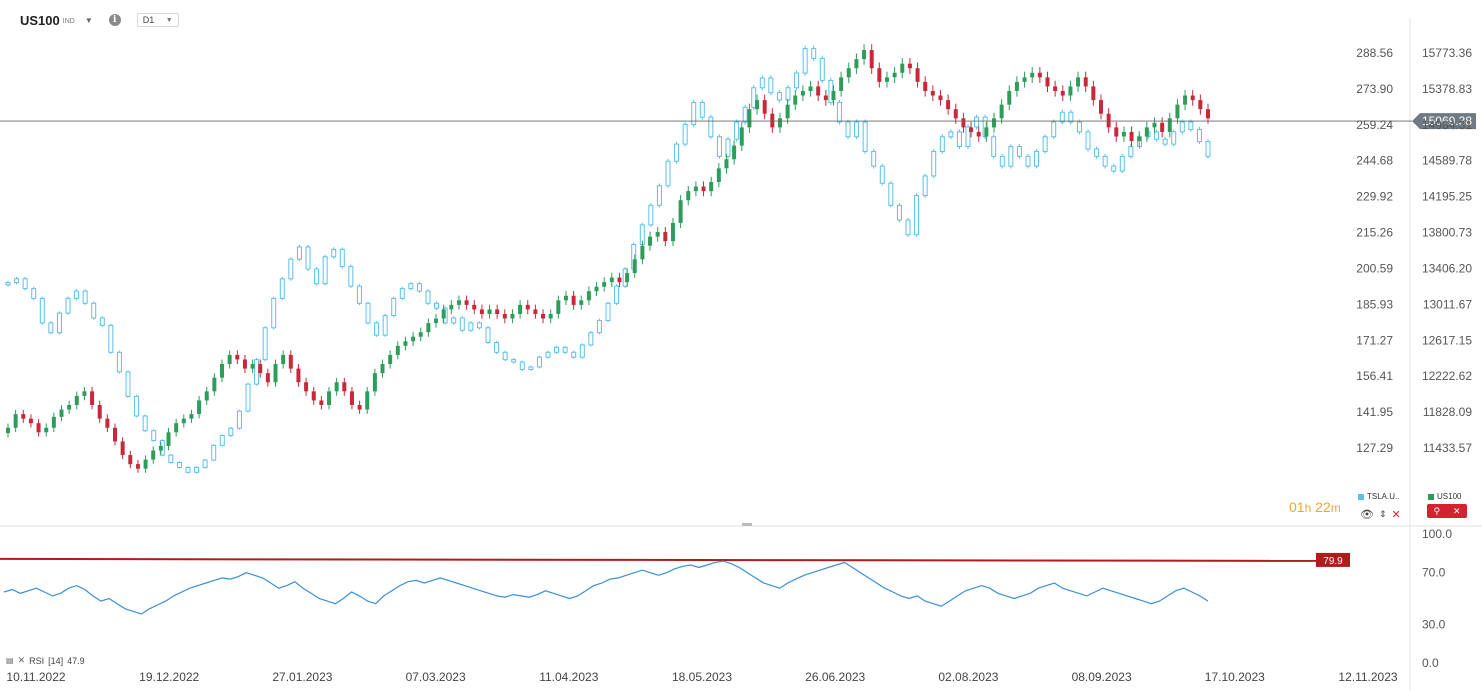  What do you see at coordinates (1367, 677) in the screenshot?
I see `x-axis-label: 12.11.2023` at bounding box center [1367, 677].